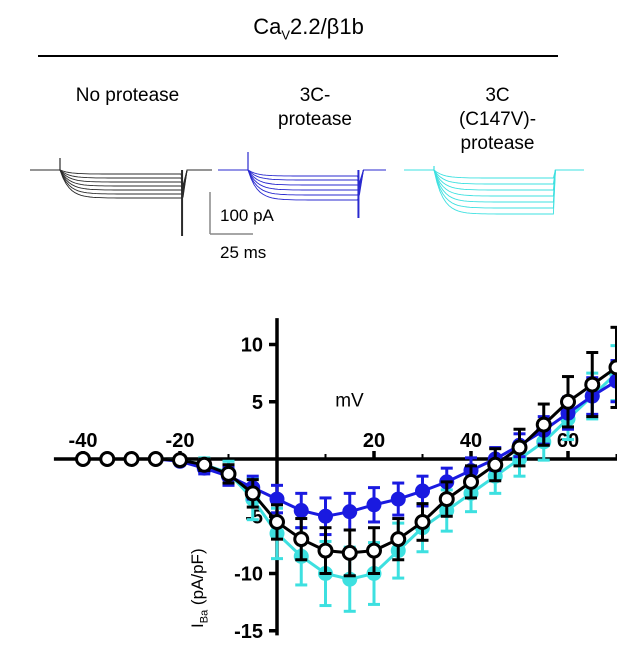 The image size is (617, 669). Describe the element at coordinates (248, 632) in the screenshot. I see `y-tick-label: -15` at that location.